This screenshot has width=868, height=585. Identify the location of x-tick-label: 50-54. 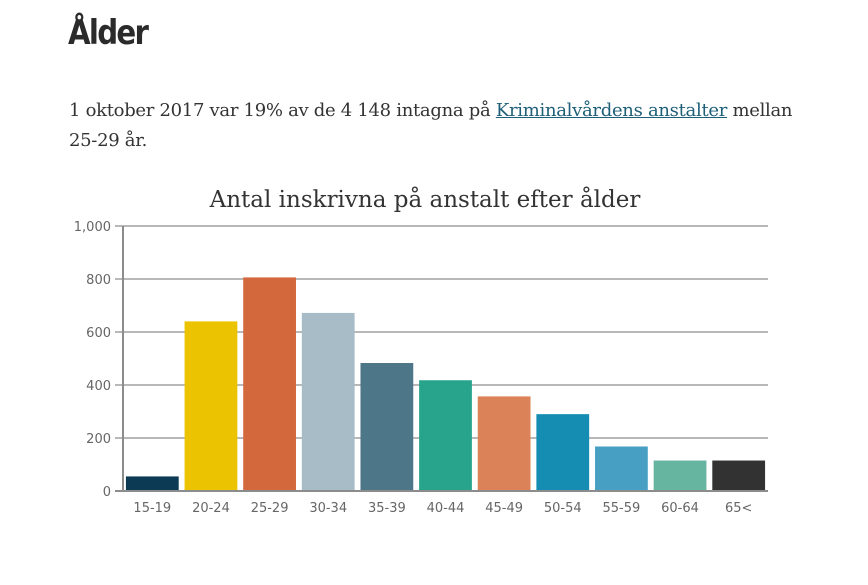
(563, 508).